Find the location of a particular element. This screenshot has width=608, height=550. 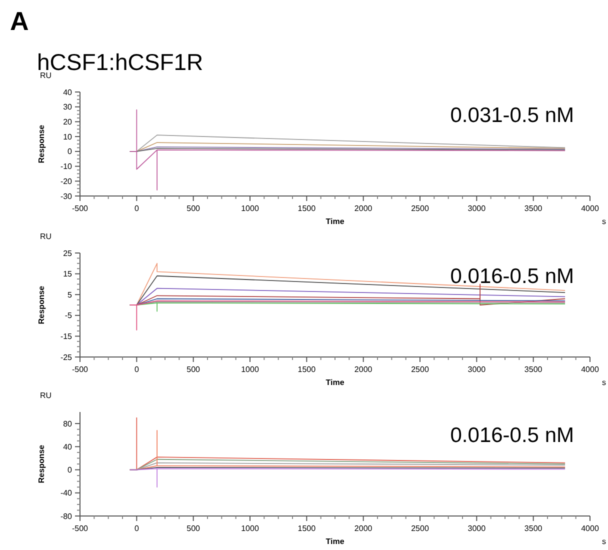

y-tick-label: -40 is located at coordinates (66, 493).